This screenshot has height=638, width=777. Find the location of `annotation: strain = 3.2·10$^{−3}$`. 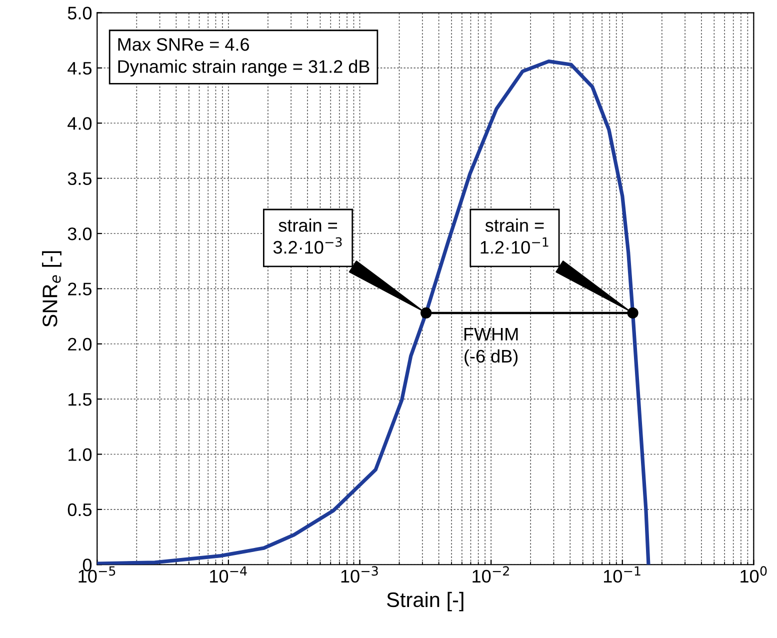

annotation: strain = 3.2·10$^{−3}$ is located at coordinates (307, 236).